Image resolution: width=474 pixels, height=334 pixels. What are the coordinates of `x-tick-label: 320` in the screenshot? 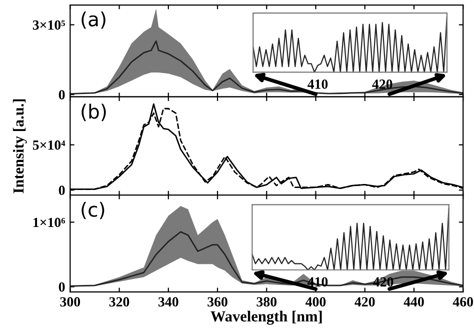 It's located at (119, 302).